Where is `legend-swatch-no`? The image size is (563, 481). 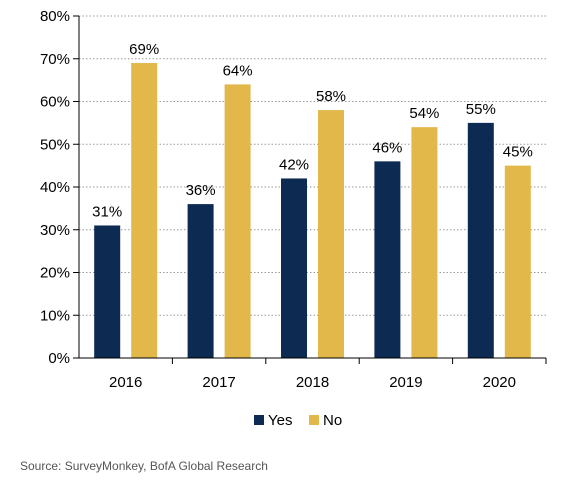
legend-swatch-no is located at coordinates (314, 420).